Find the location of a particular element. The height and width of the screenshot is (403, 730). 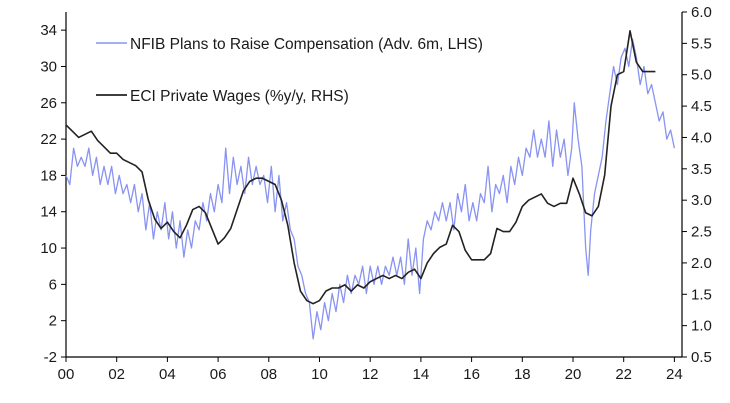

right-tick-label: 4.0 is located at coordinates (701, 137).